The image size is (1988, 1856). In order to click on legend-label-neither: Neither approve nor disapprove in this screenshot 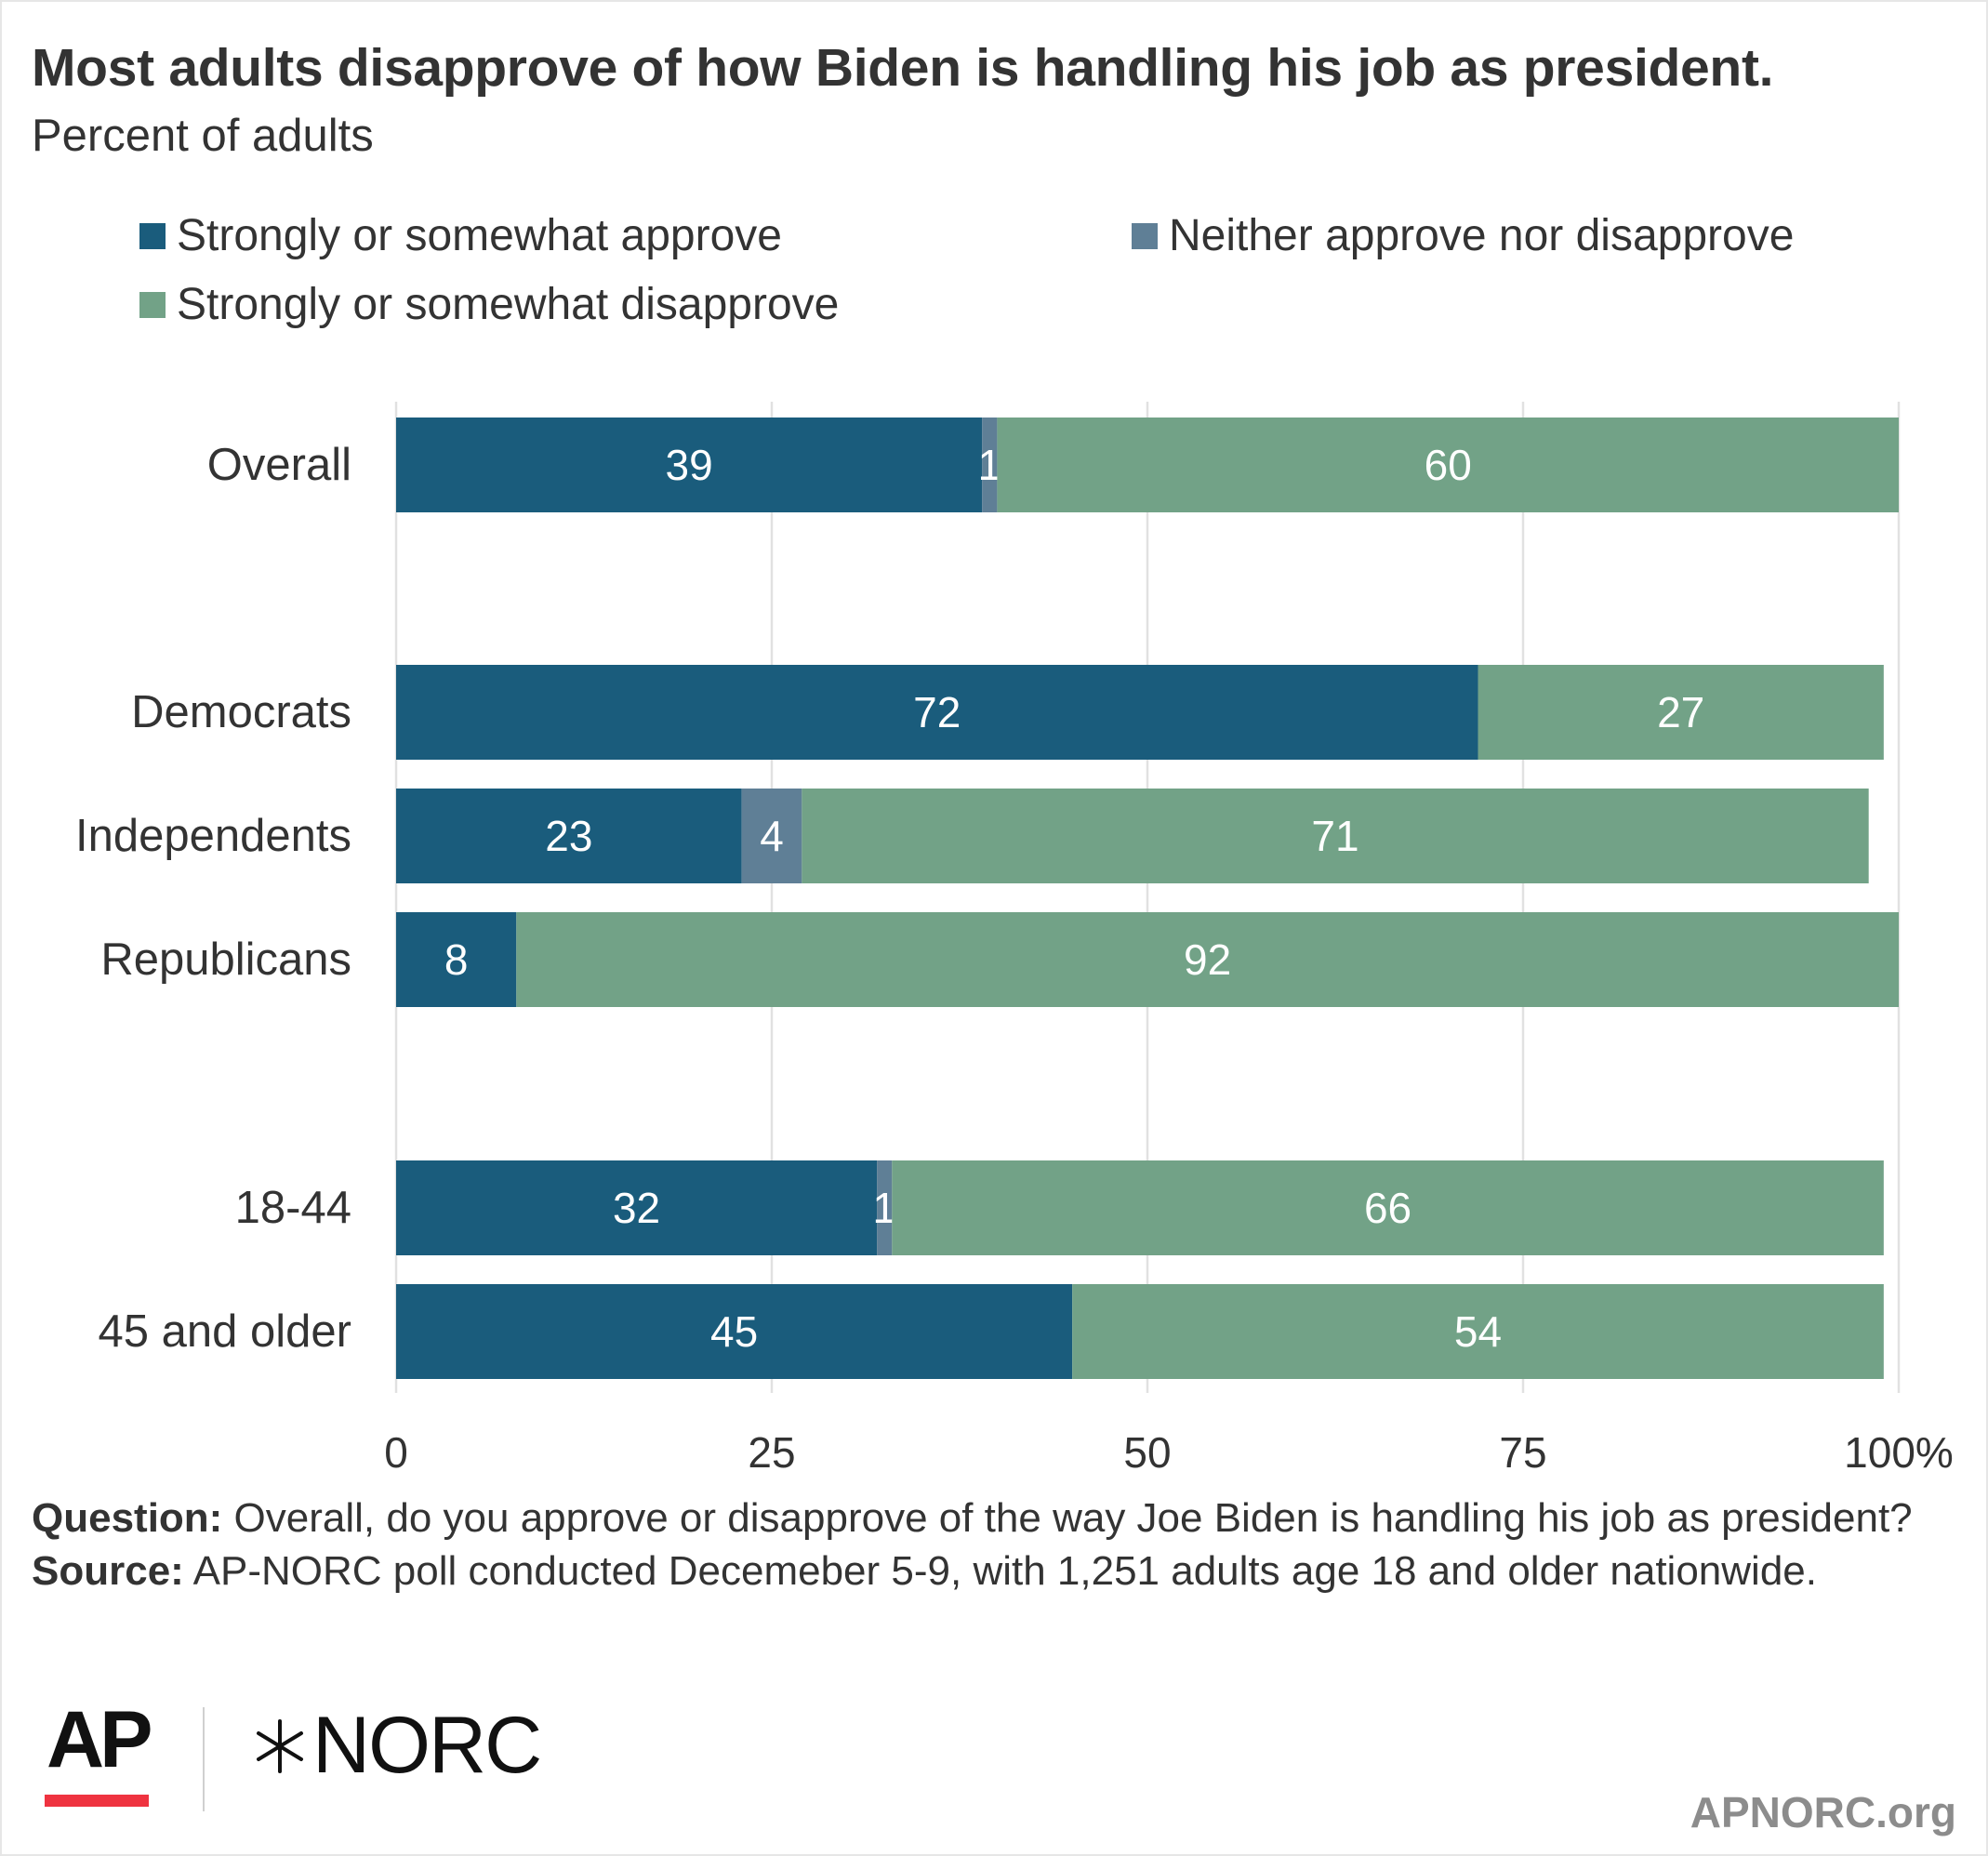, I will do `click(1482, 236)`.